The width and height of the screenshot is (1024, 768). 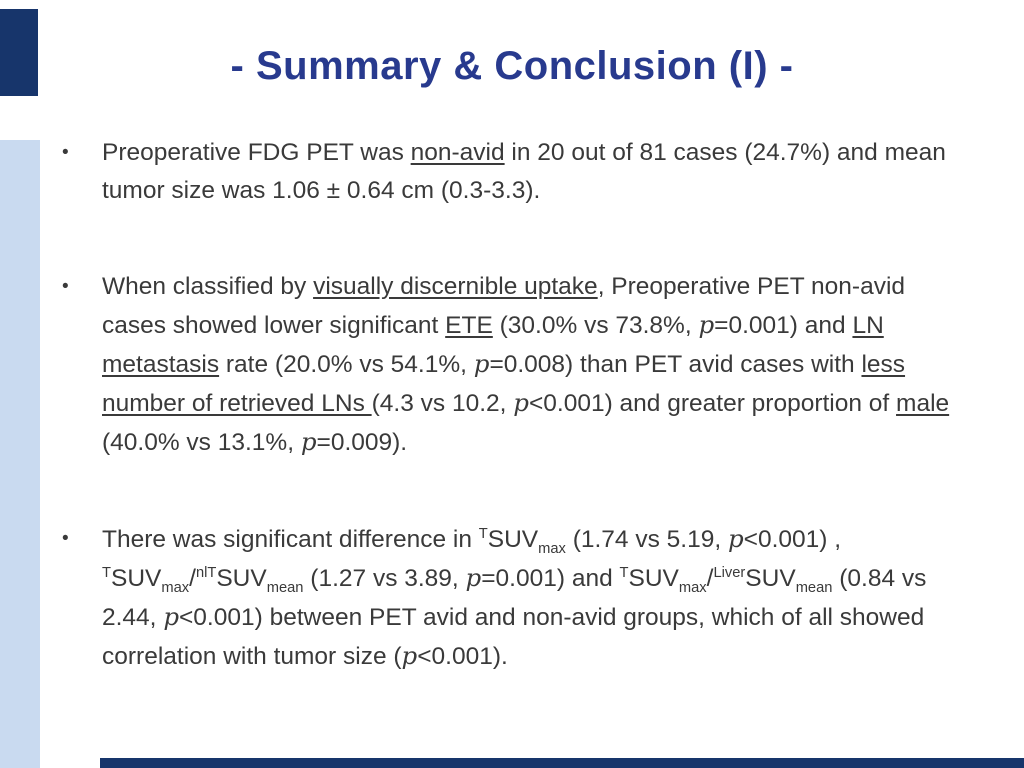 What do you see at coordinates (20, 454) in the screenshot?
I see `left-accent-bar` at bounding box center [20, 454].